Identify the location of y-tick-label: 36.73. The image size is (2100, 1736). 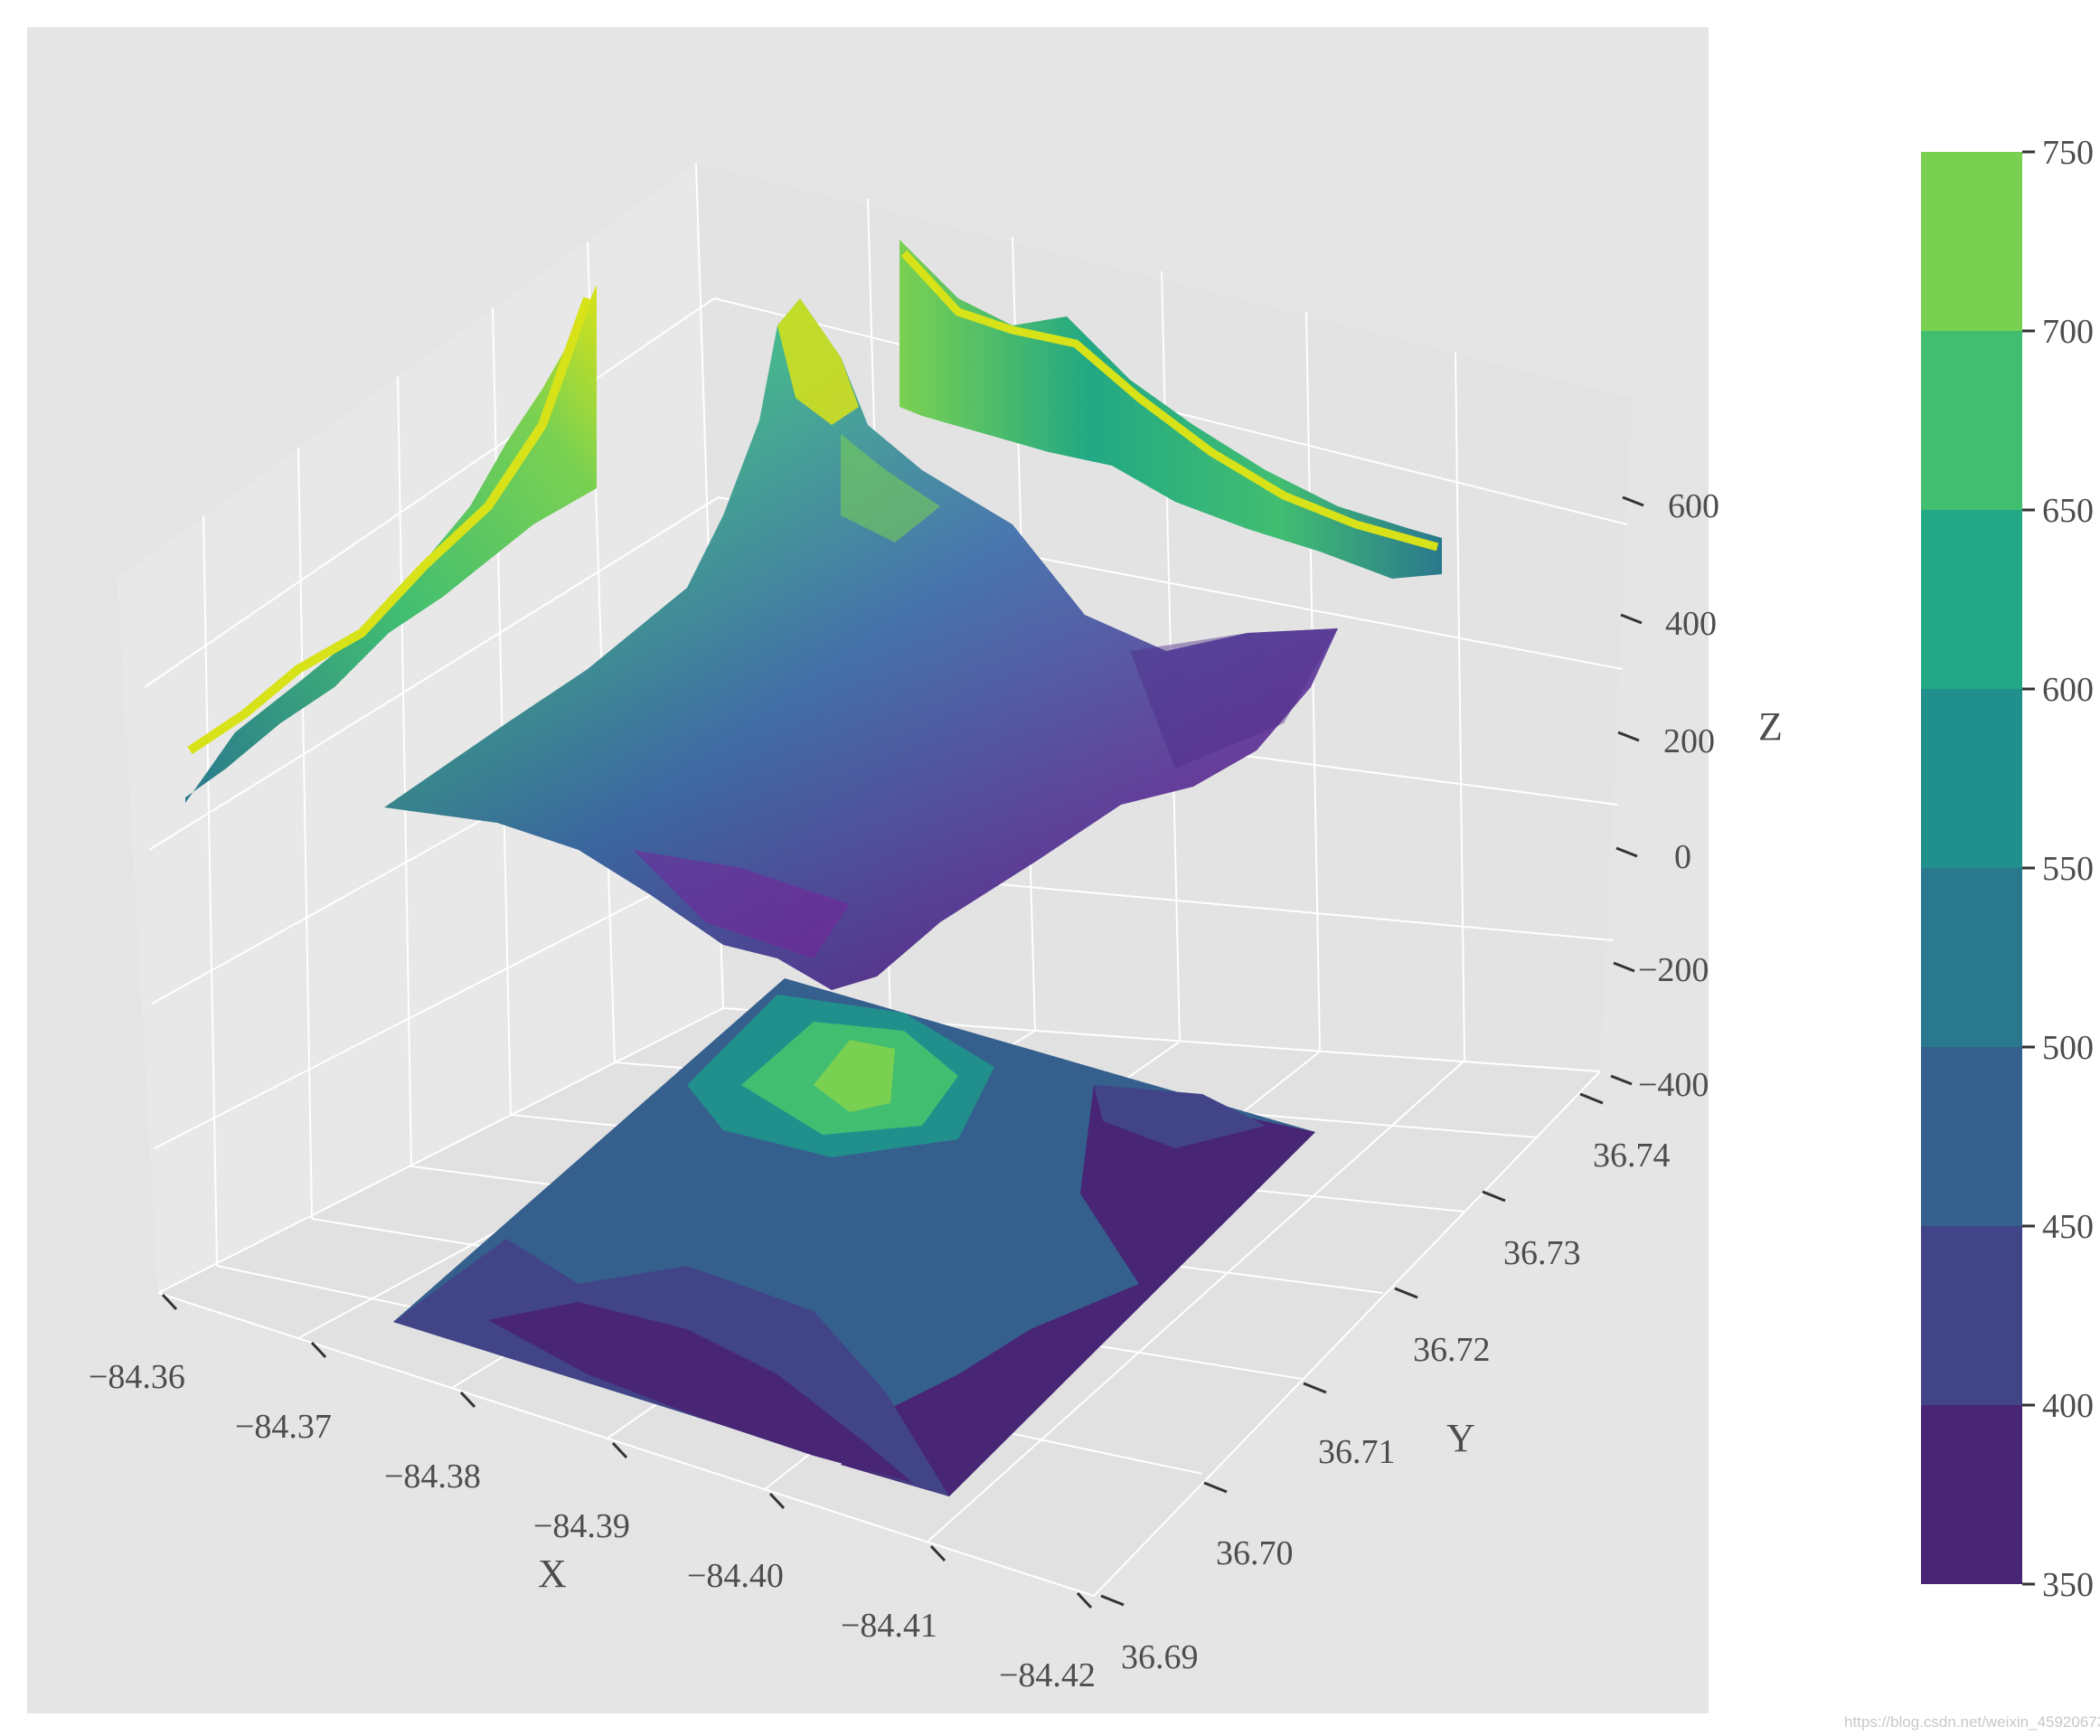
(1542, 1253).